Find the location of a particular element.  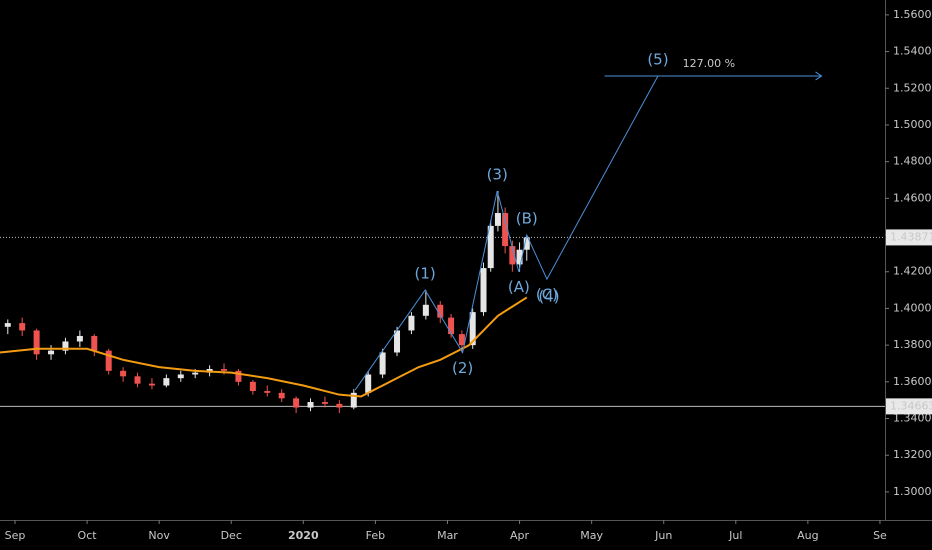

x-tick-label: Mar is located at coordinates (447, 535).